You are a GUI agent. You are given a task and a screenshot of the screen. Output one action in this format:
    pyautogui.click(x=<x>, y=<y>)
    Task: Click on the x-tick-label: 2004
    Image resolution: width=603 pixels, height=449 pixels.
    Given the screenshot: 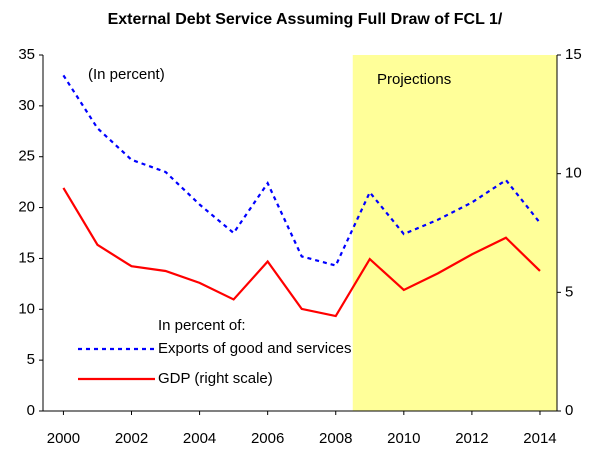 What is the action you would take?
    pyautogui.click(x=199, y=438)
    